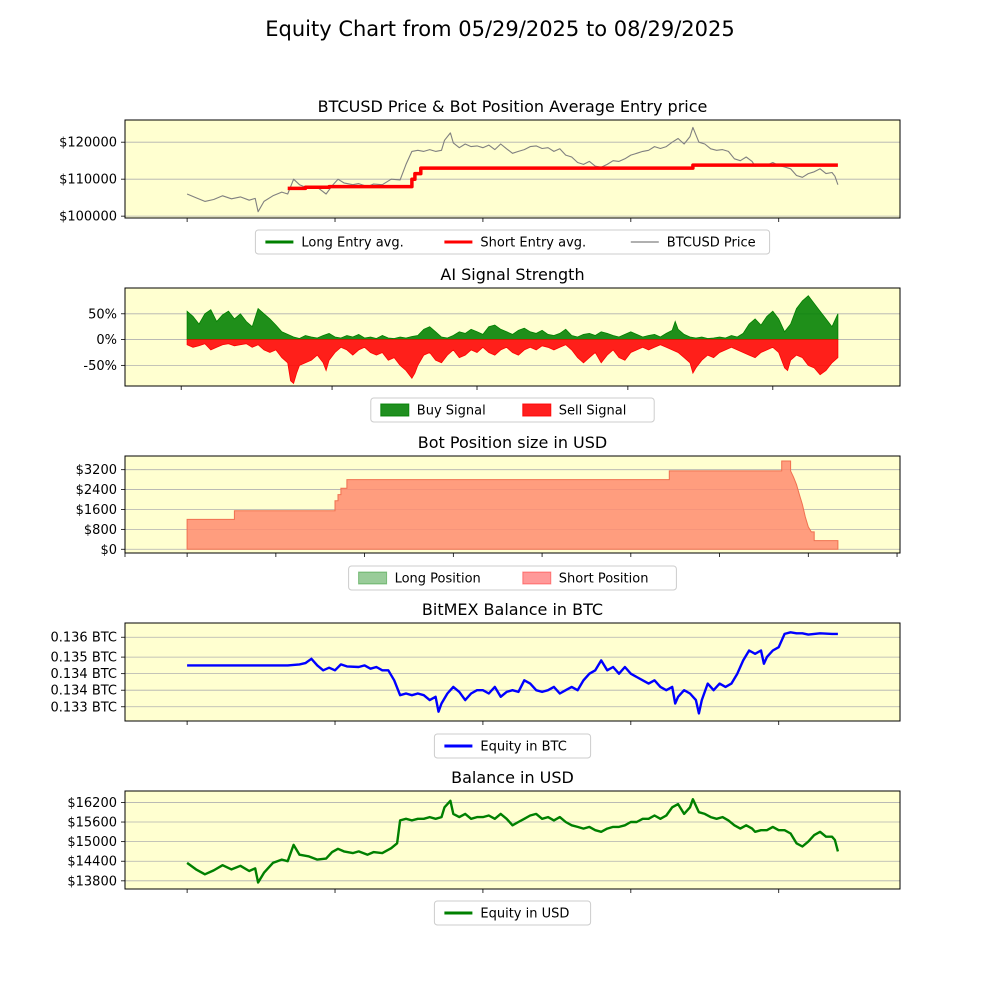 This screenshot has width=1000, height=1000. I want to click on legend: Equity in BTC, so click(512, 746).